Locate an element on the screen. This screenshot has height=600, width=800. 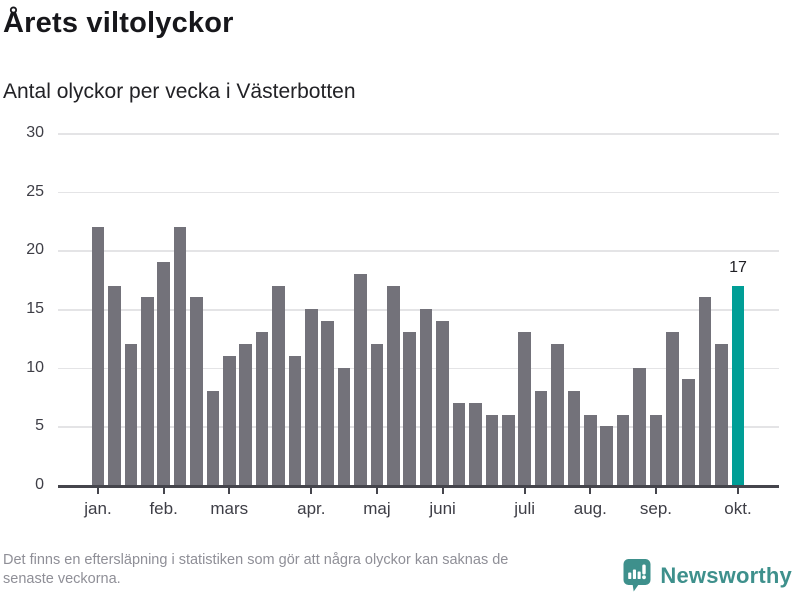
brand-name: Newsworthy is located at coordinates (726, 575).